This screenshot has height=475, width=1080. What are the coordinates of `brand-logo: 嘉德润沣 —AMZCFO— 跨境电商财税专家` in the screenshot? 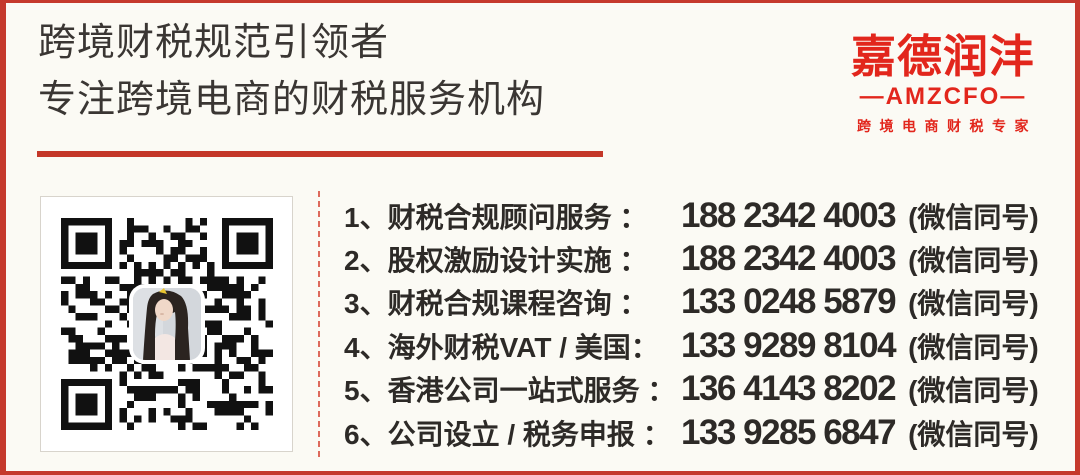 It's located at (943, 84).